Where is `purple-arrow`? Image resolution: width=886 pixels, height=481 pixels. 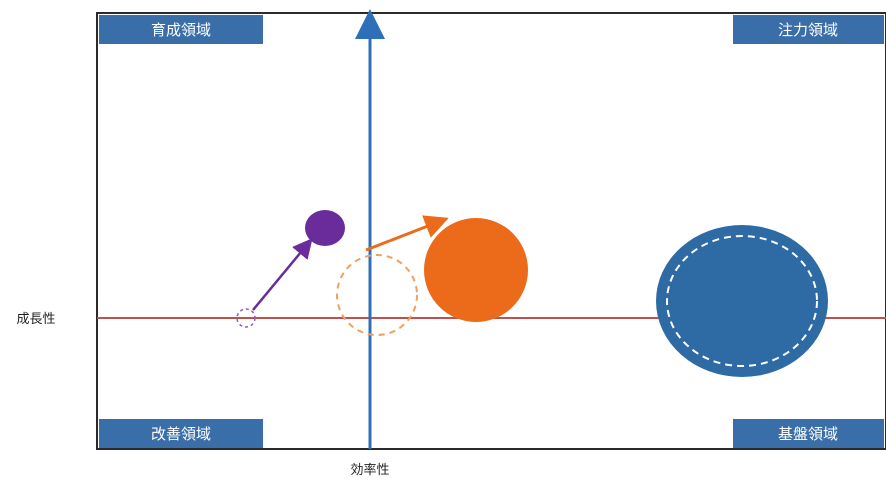
purple-arrow is located at coordinates (282, 274).